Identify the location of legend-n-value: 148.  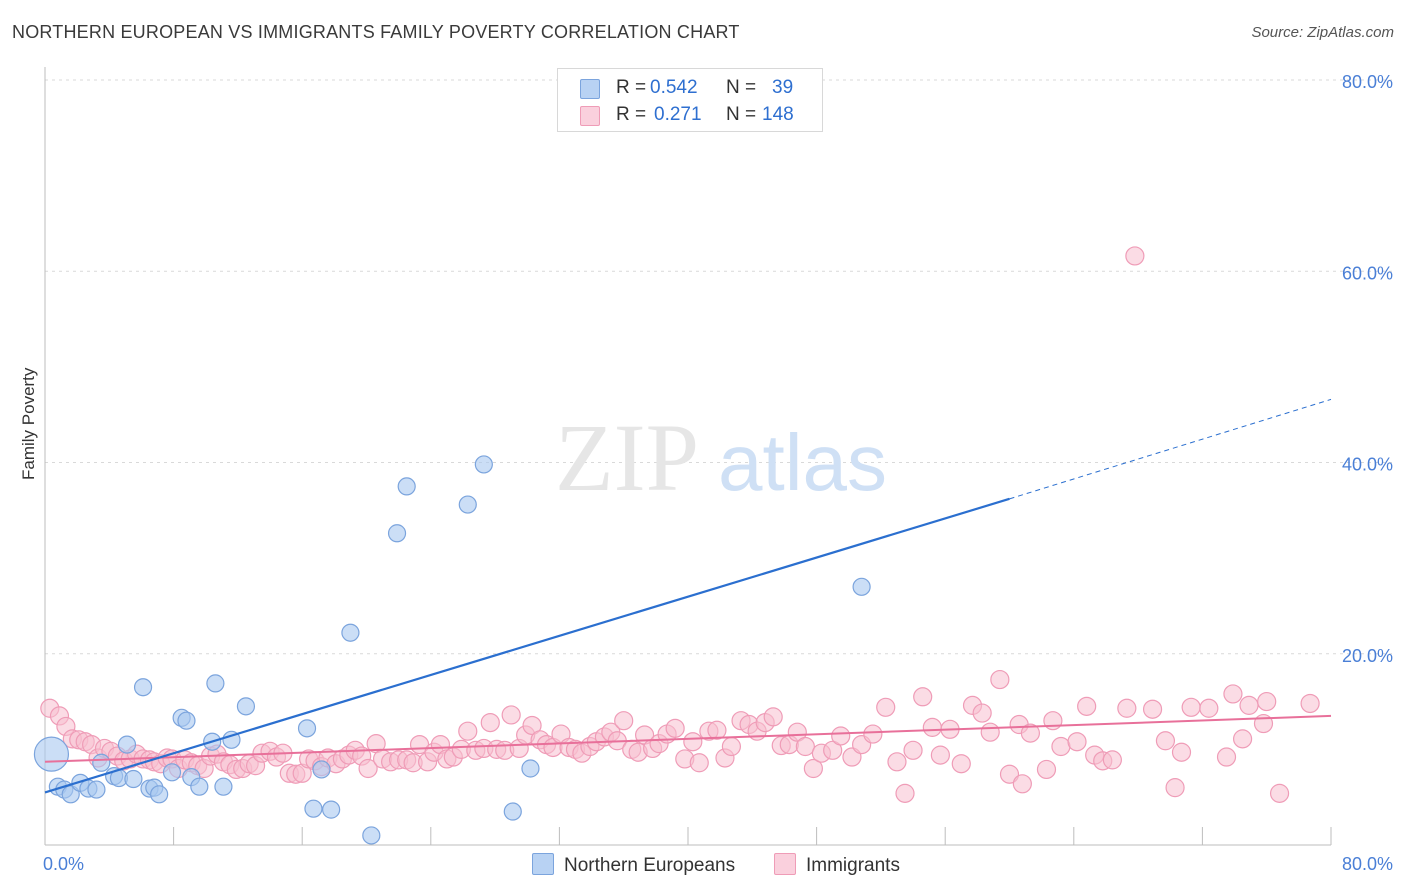
(778, 114).